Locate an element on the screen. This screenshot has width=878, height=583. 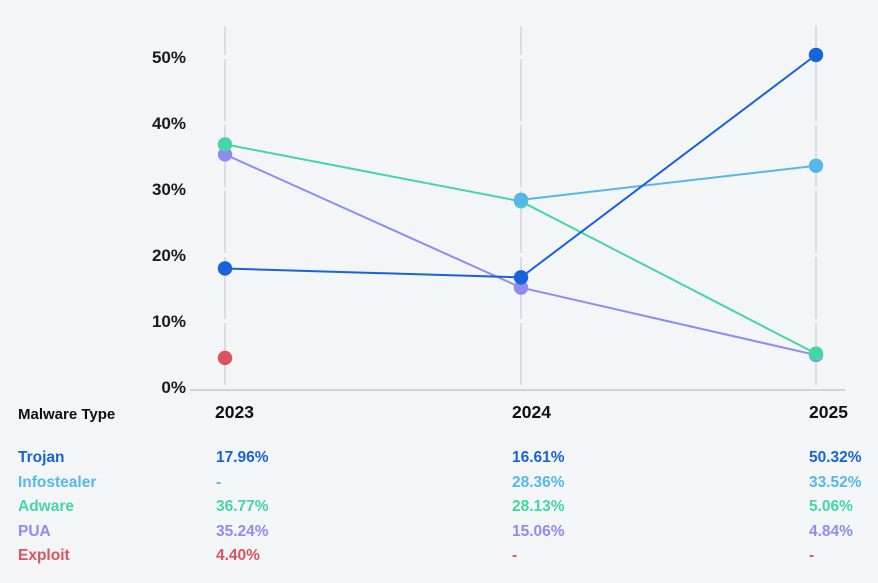
row-label: PUA is located at coordinates (34, 531).